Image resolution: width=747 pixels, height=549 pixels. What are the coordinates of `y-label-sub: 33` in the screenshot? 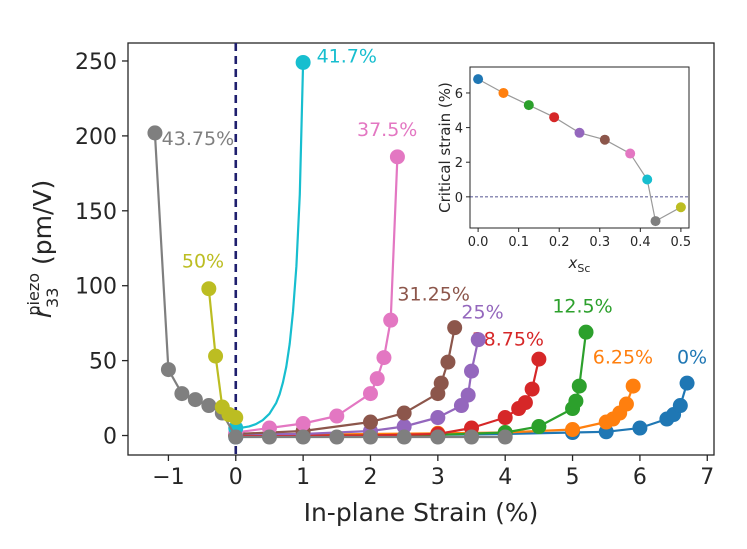 It's located at (52, 298).